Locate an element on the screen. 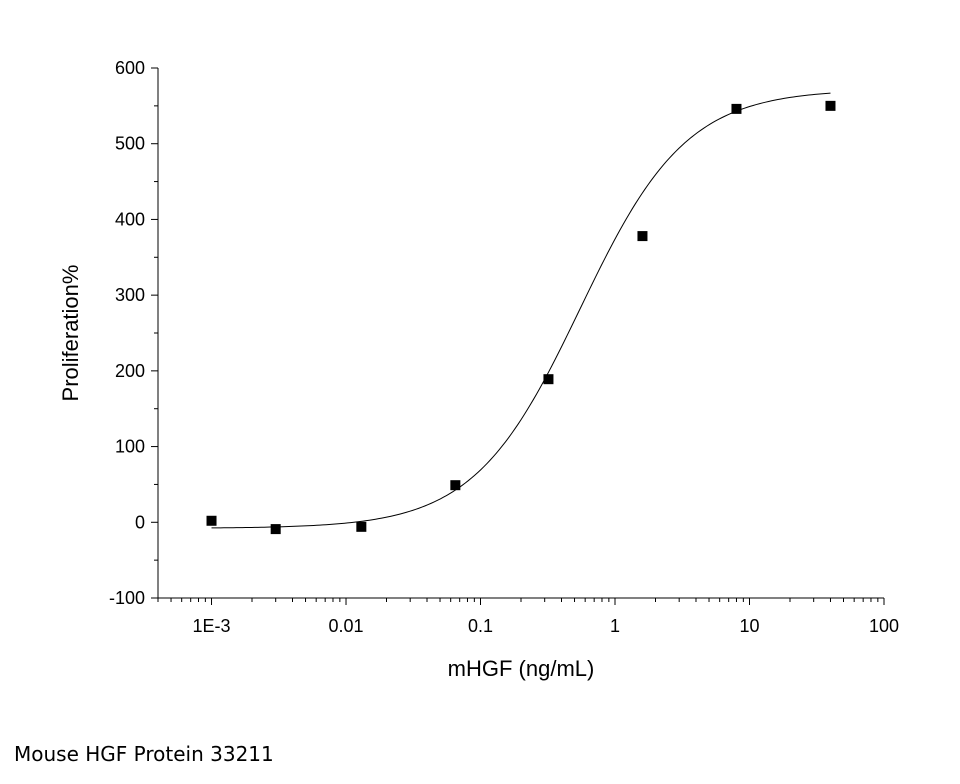 Image resolution: width=960 pixels, height=784 pixels. x-tick-label: 0.1 is located at coordinates (480, 626).